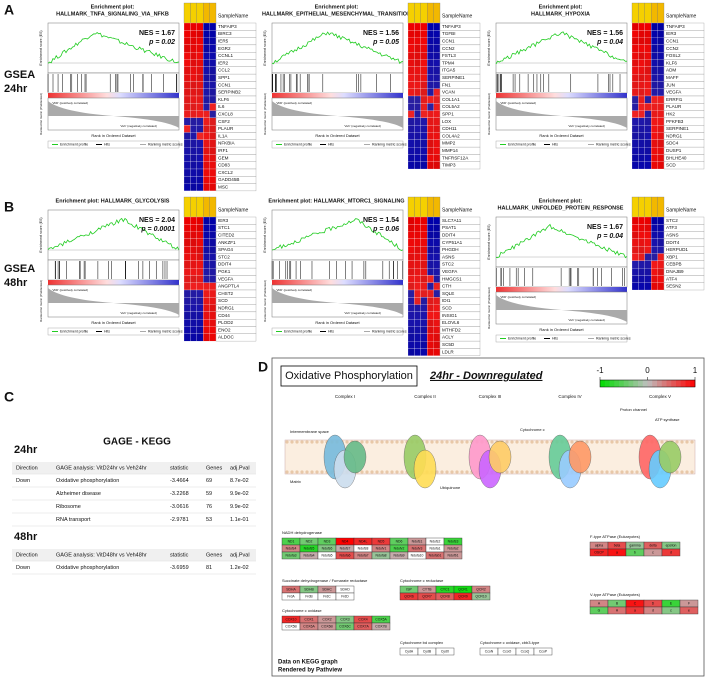  Describe the element at coordinates (224, 70) in the screenshot. I see `gene-name: CCL2` at that location.